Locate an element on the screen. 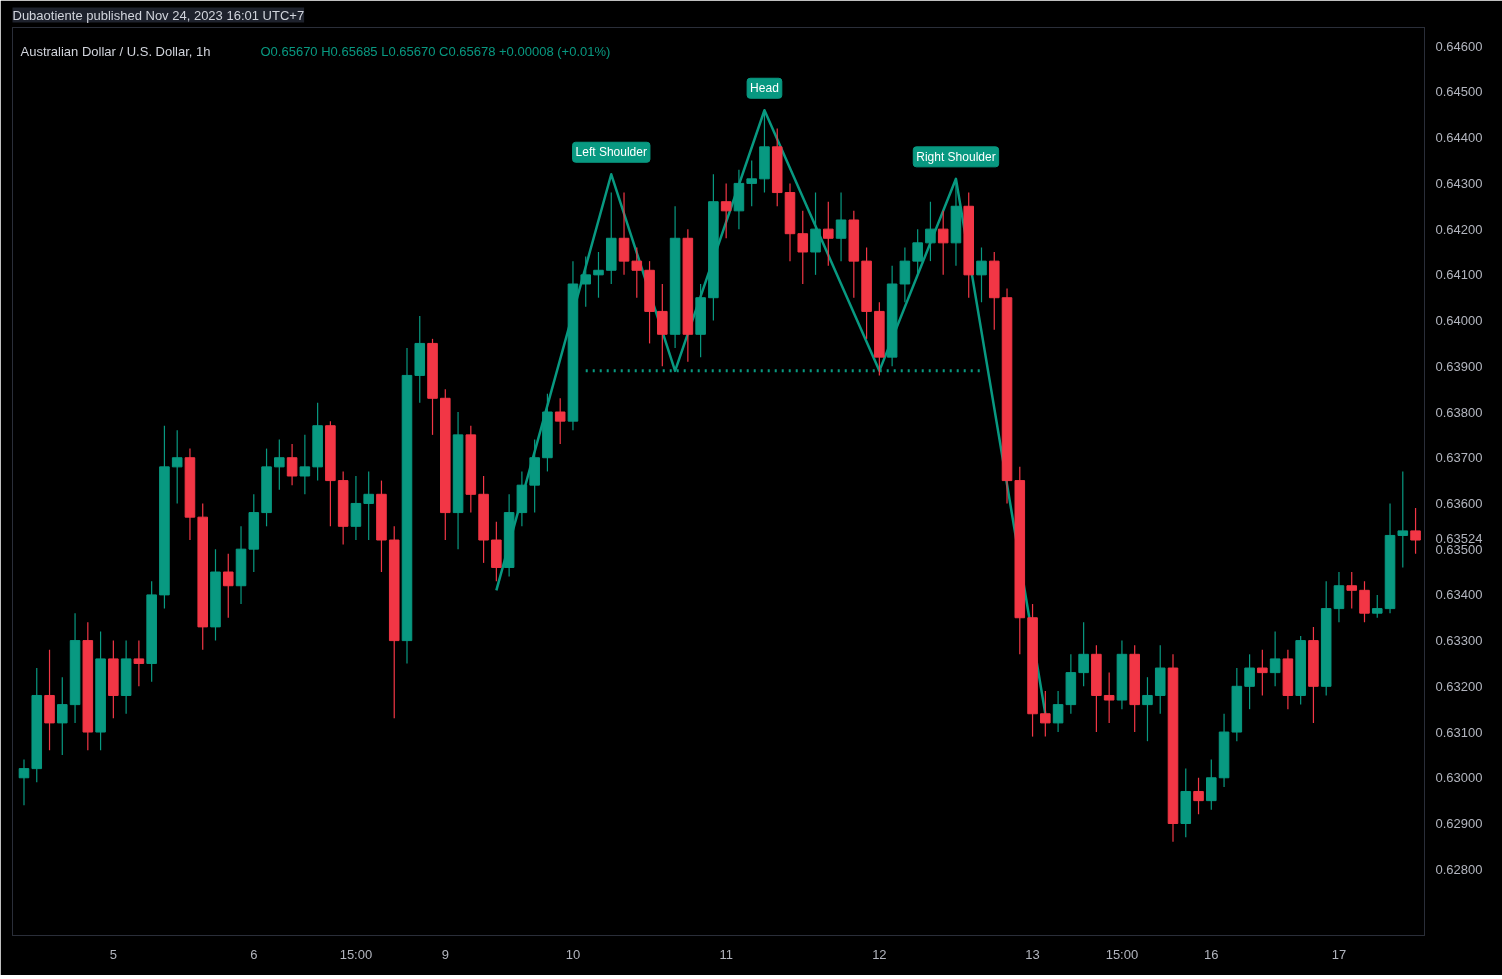  x-tick-label: 10 is located at coordinates (573, 954).